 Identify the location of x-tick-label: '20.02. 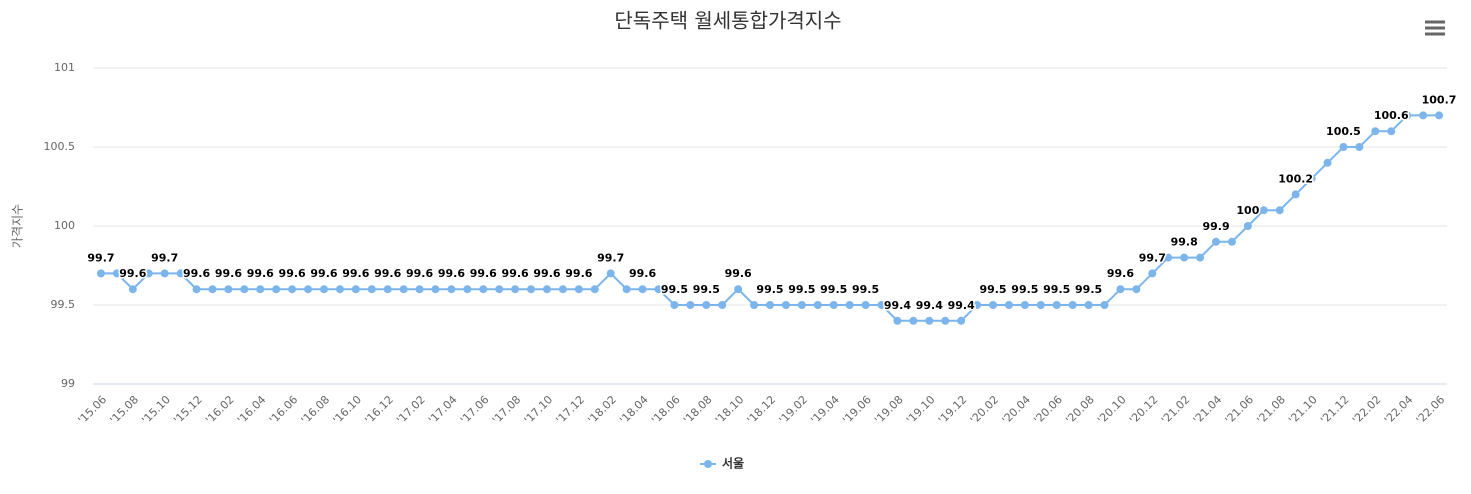
(985, 410).